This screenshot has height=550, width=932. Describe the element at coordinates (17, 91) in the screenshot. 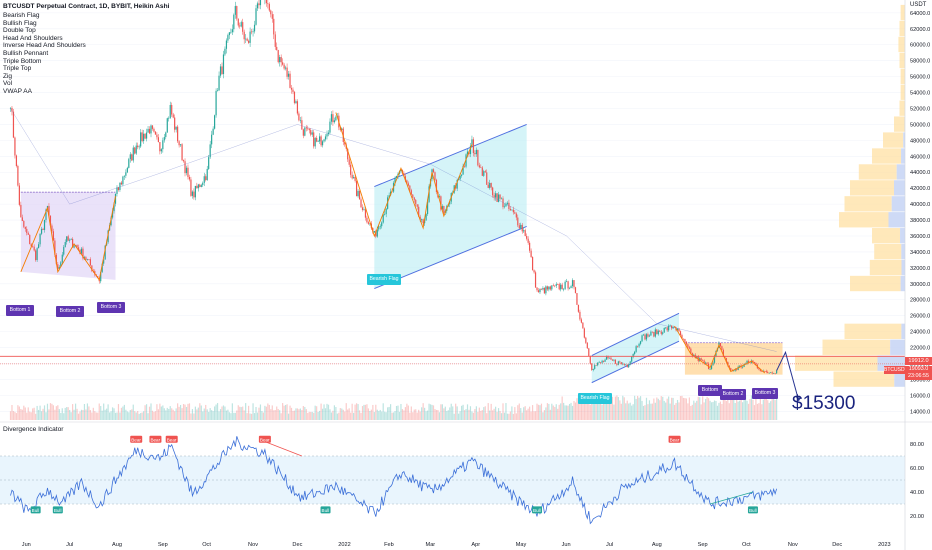

I see `legend-item: VWAP AA` at that location.